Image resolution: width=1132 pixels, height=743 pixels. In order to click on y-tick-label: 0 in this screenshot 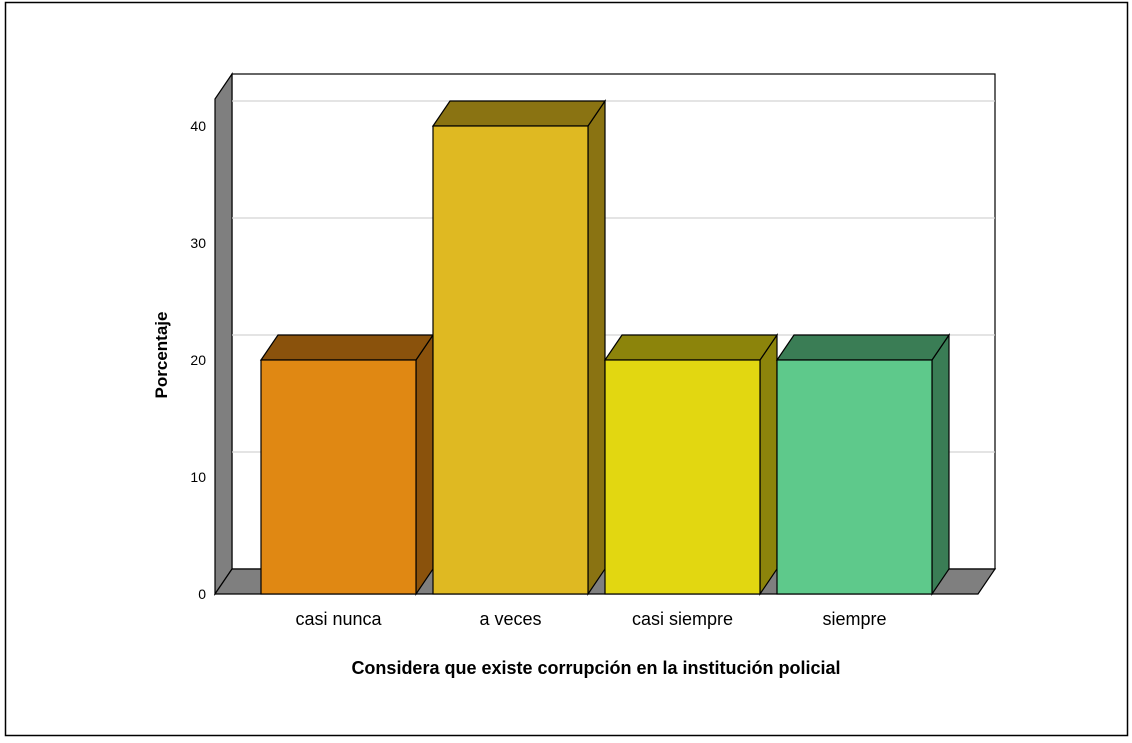, I will do `click(202, 594)`.